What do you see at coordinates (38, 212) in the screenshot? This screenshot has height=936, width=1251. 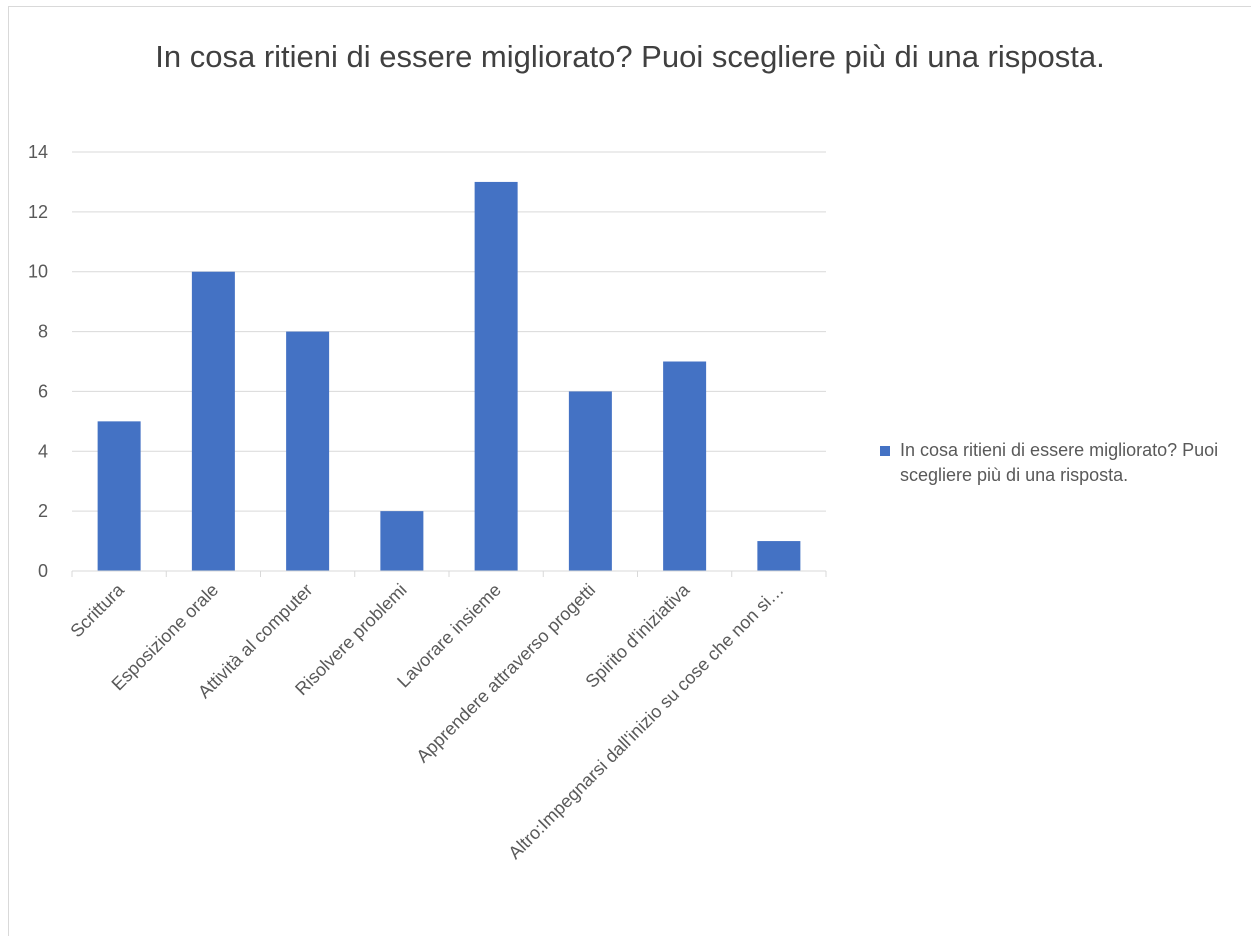 I see `y-tick-label: 12` at bounding box center [38, 212].